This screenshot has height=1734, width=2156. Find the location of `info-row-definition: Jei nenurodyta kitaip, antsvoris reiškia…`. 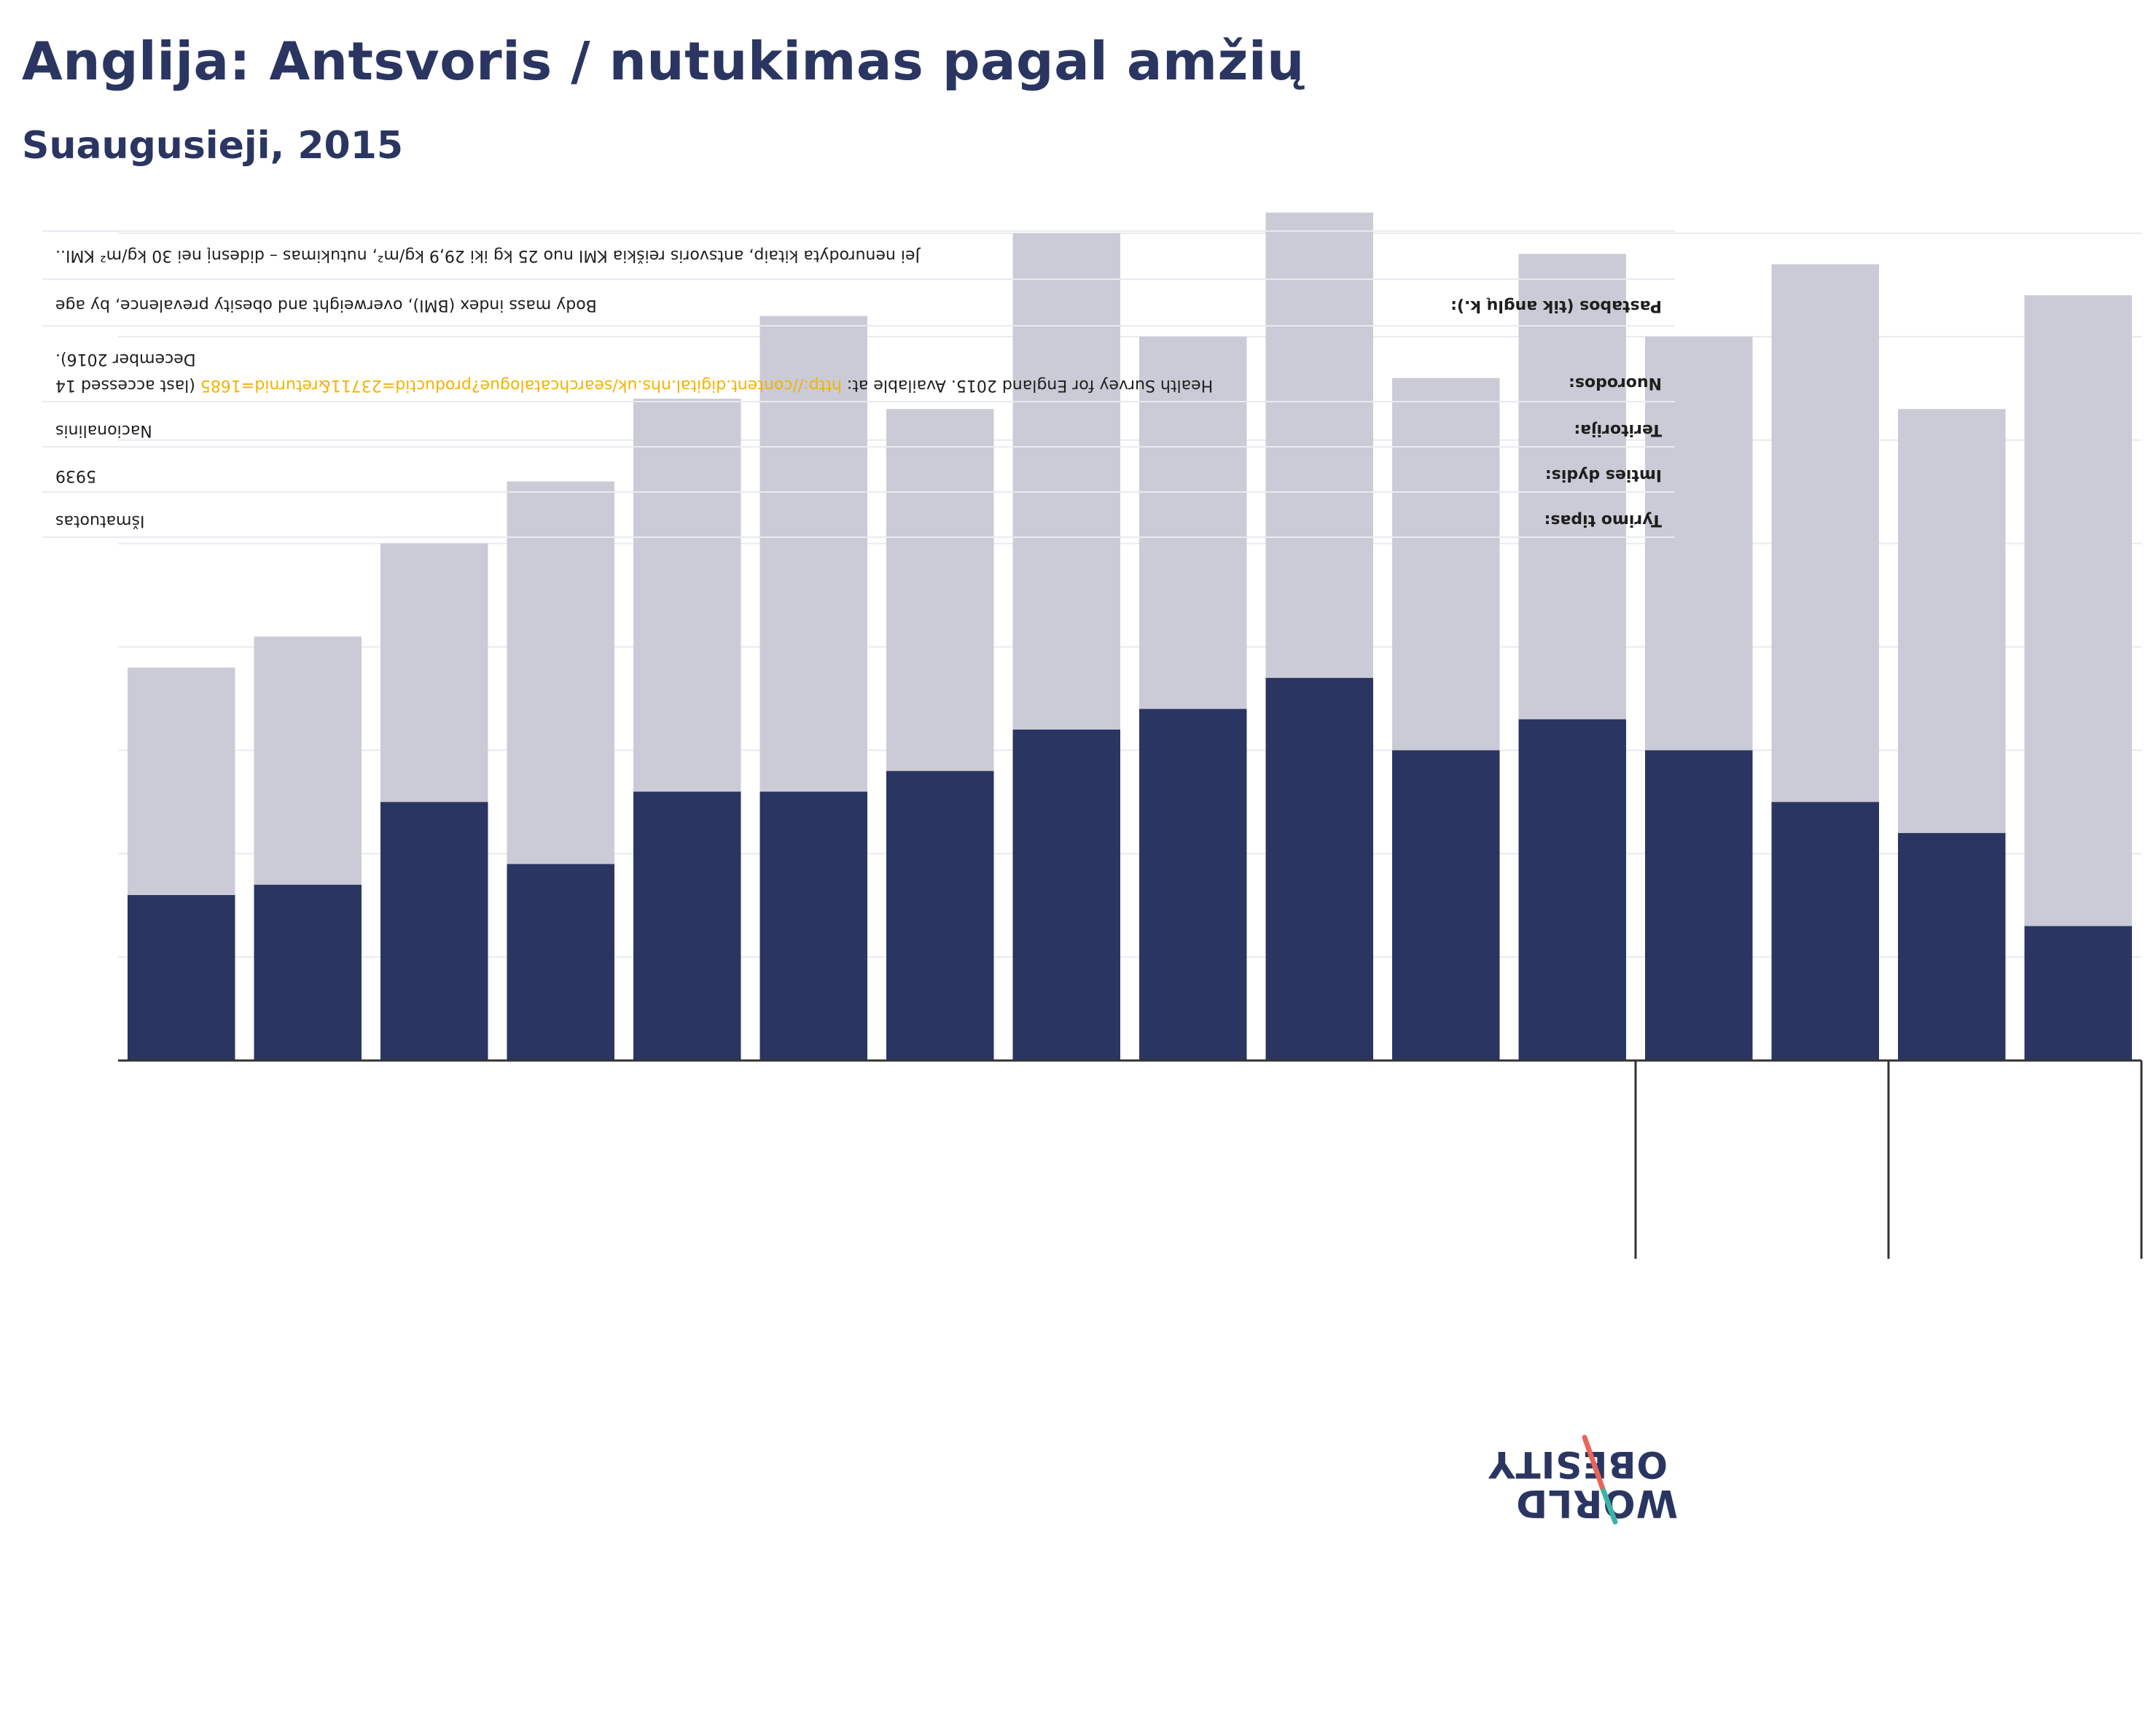

info-row-definition: Jei nenurodyta kitaip, antsvoris reiškia… is located at coordinates (859, 255).